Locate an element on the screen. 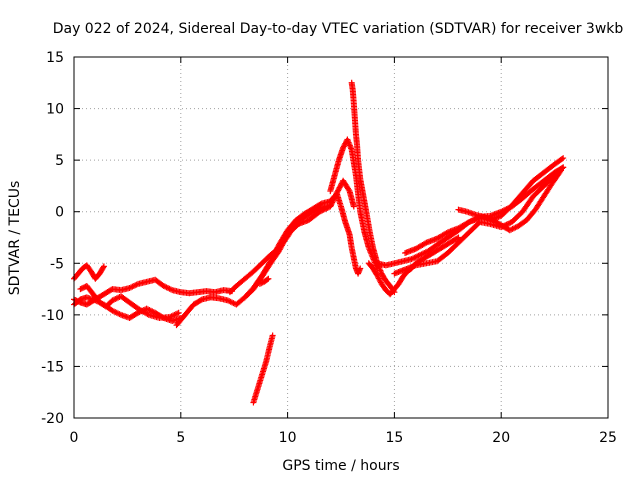 The width and height of the screenshot is (640, 480). series-track-o is located at coordinates (484, 205).